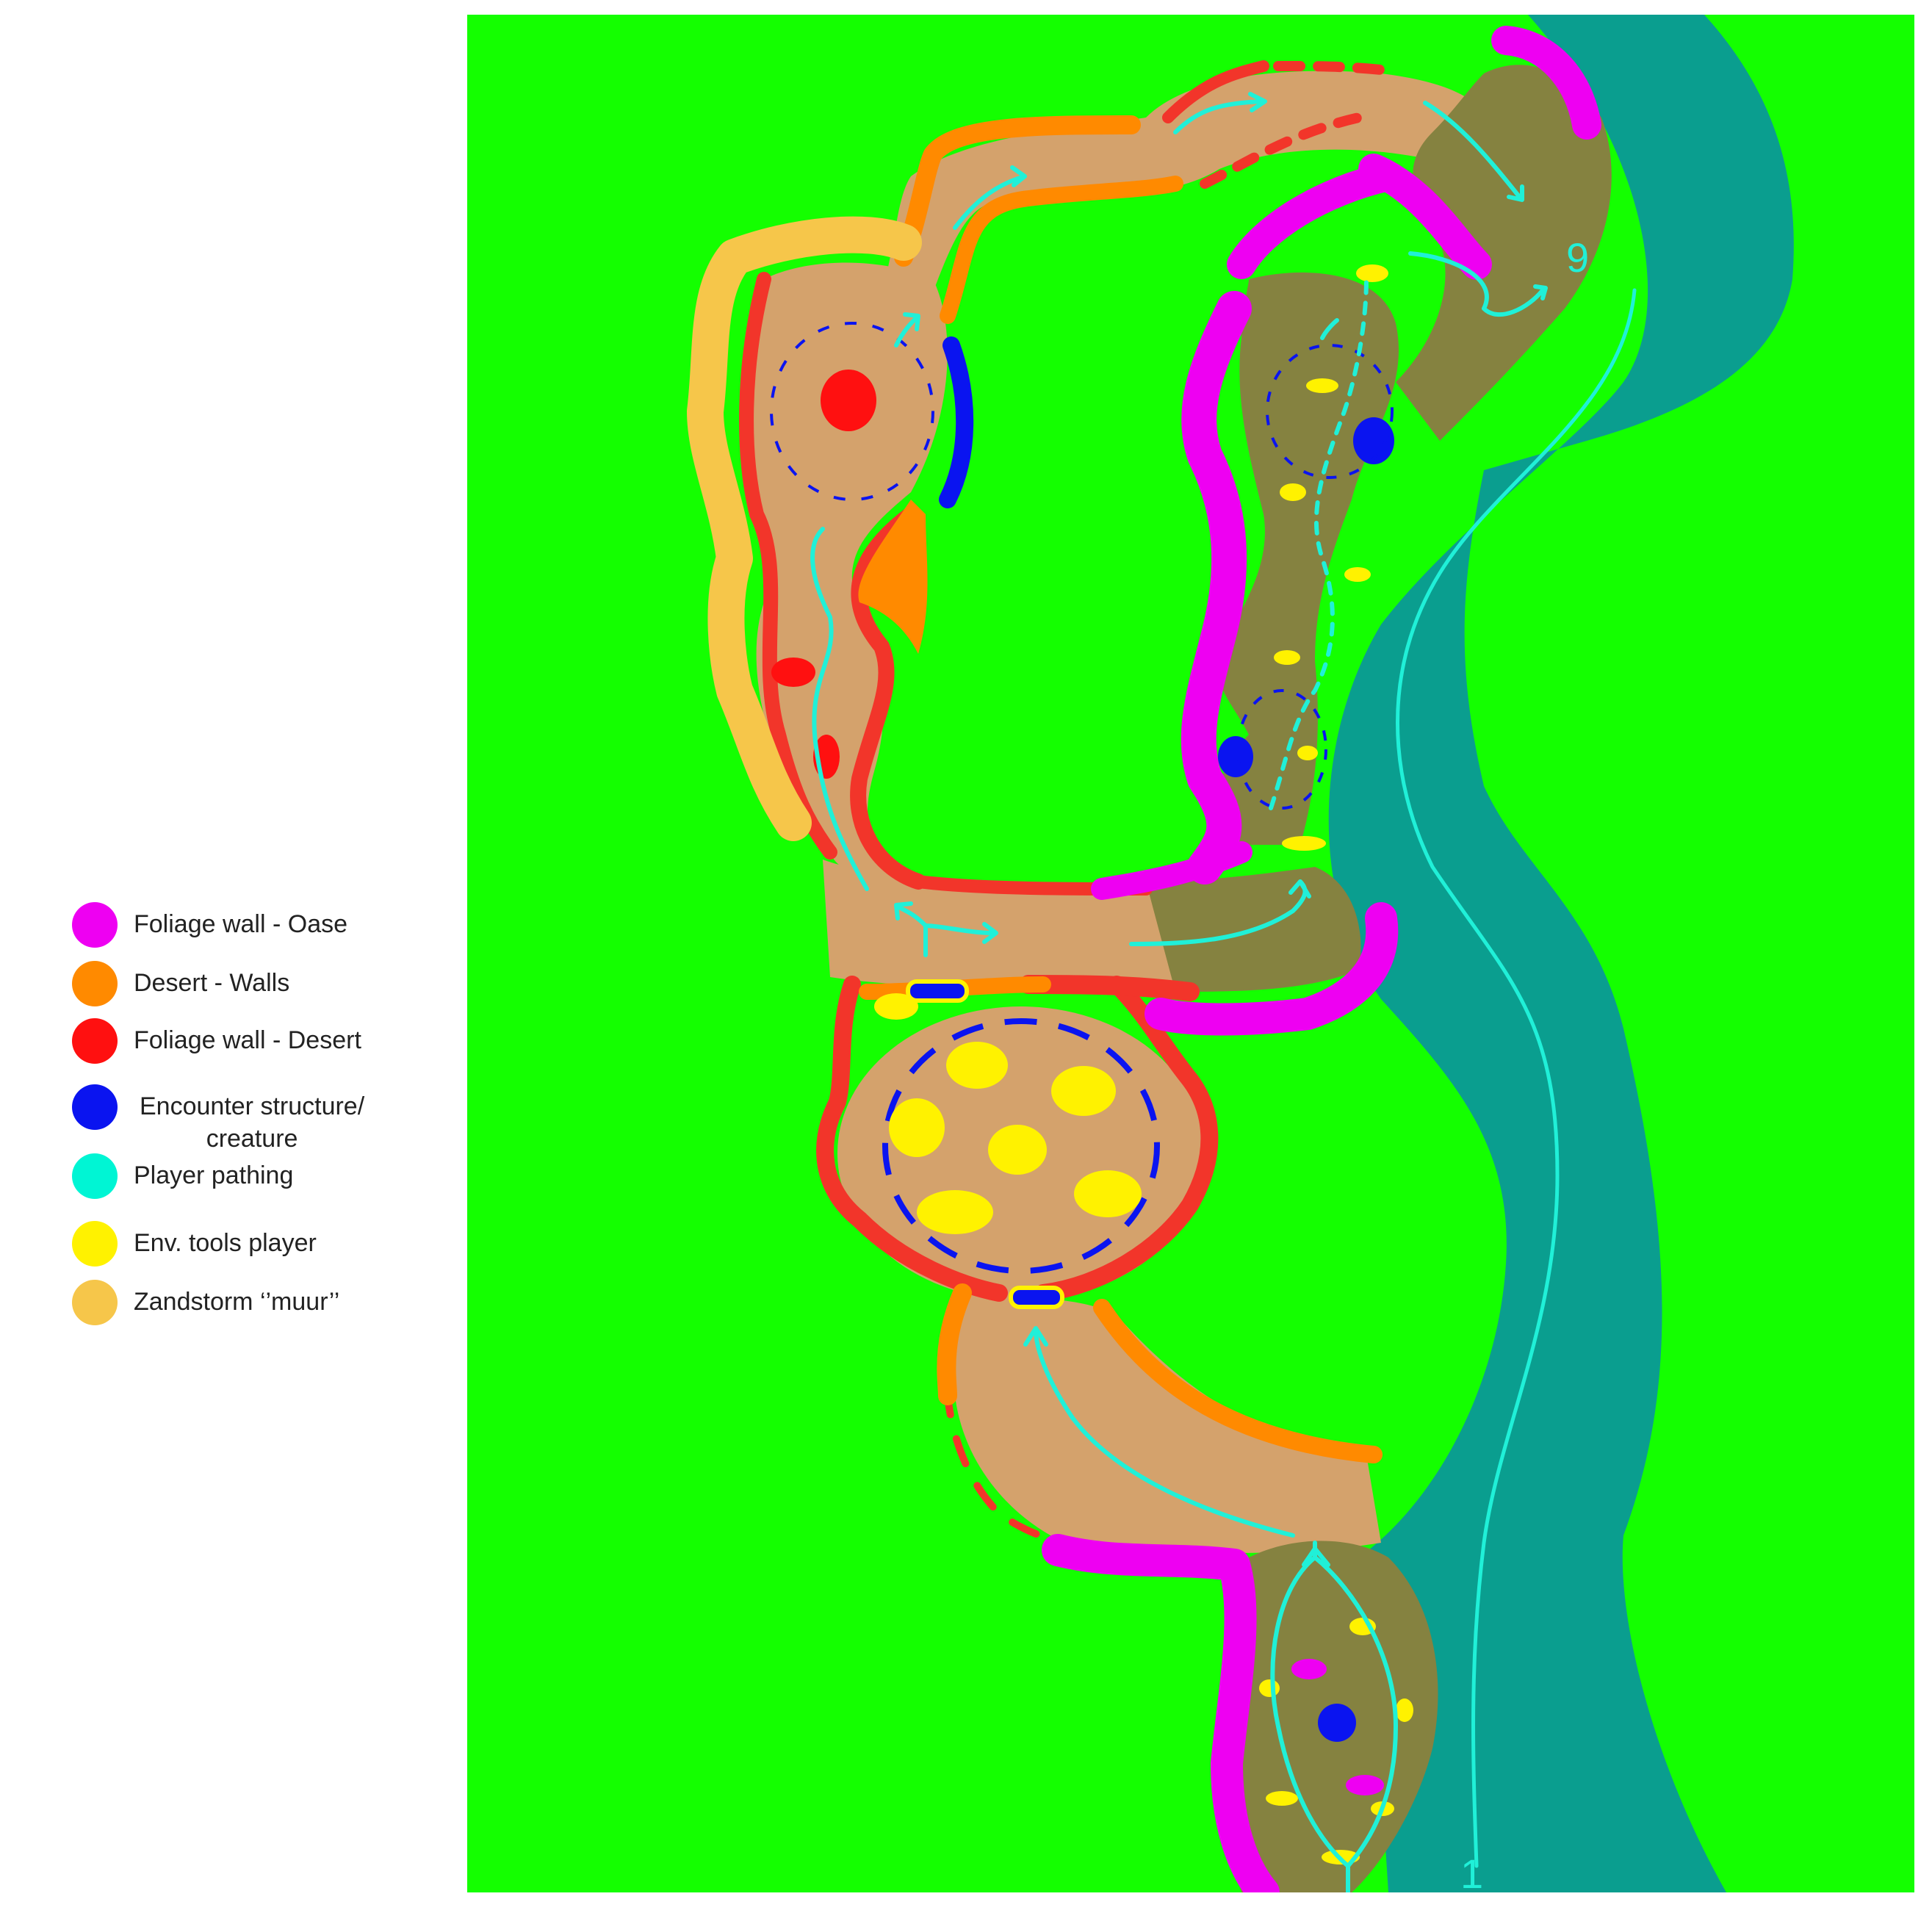  What do you see at coordinates (225, 1243) in the screenshot?
I see `legend-label: Env. tools player` at bounding box center [225, 1243].